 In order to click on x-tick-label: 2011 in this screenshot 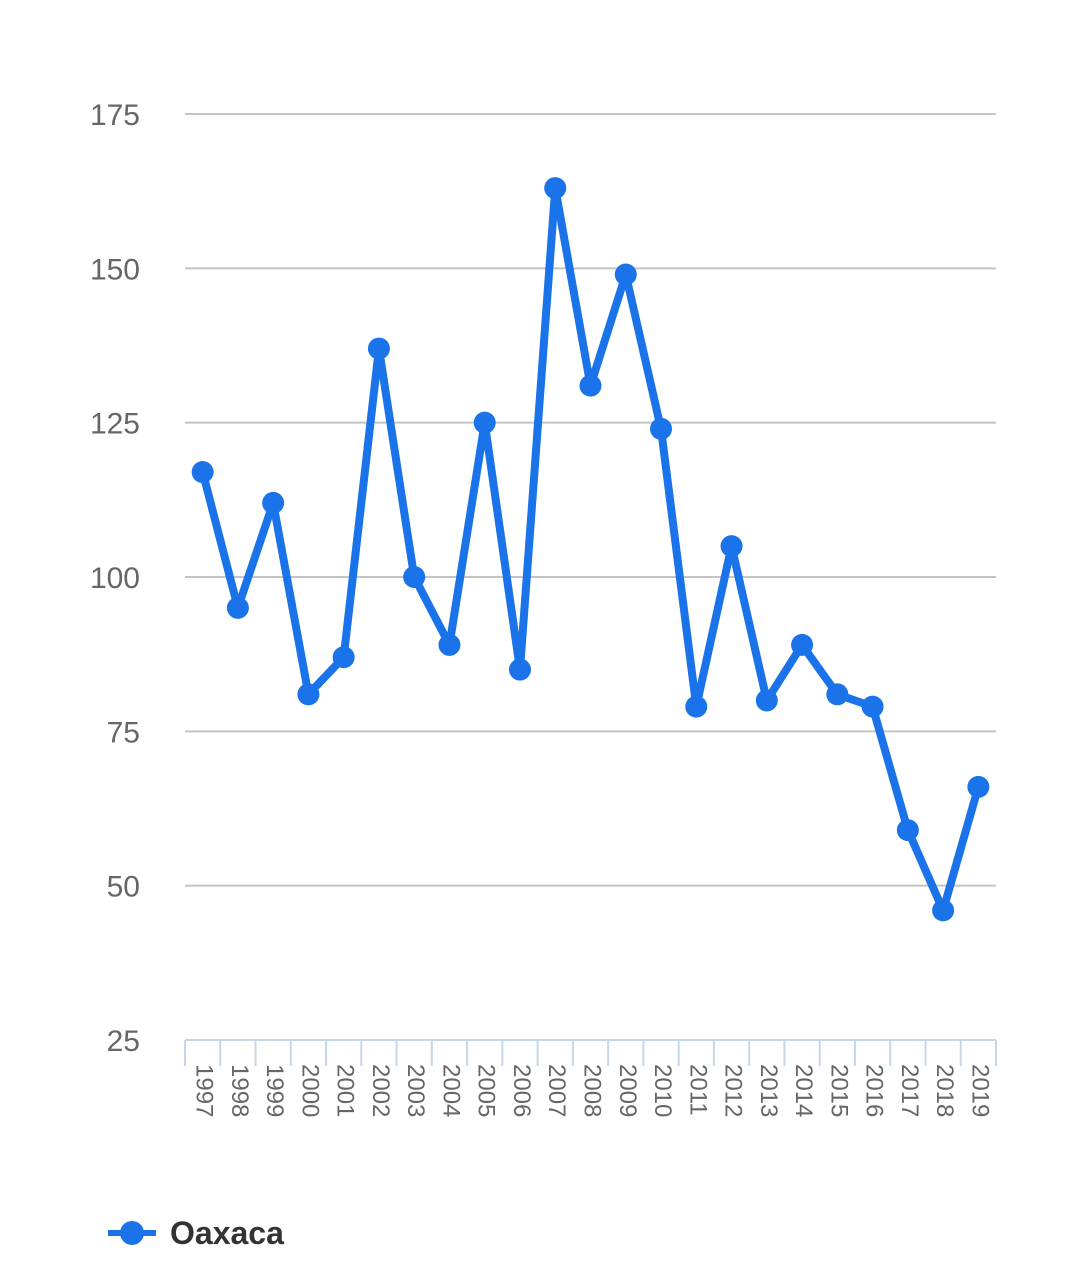, I will do `click(697, 1090)`.